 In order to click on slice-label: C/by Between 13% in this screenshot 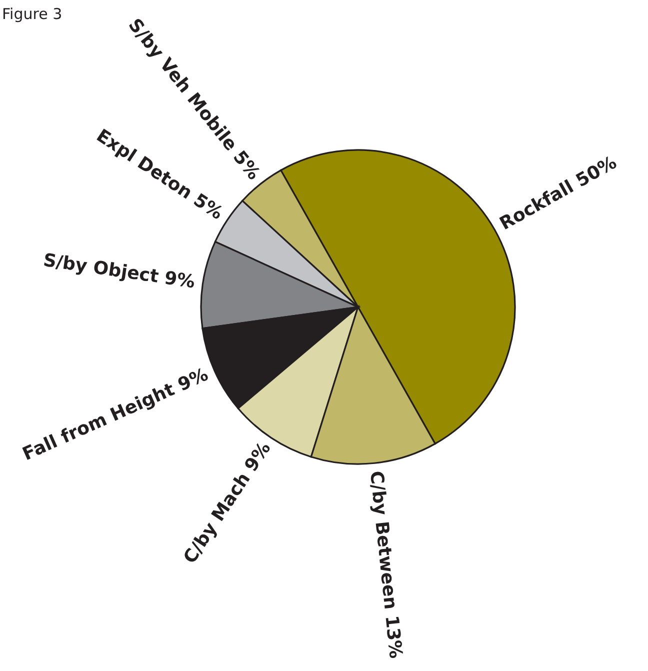, I will do `click(385, 565)`.